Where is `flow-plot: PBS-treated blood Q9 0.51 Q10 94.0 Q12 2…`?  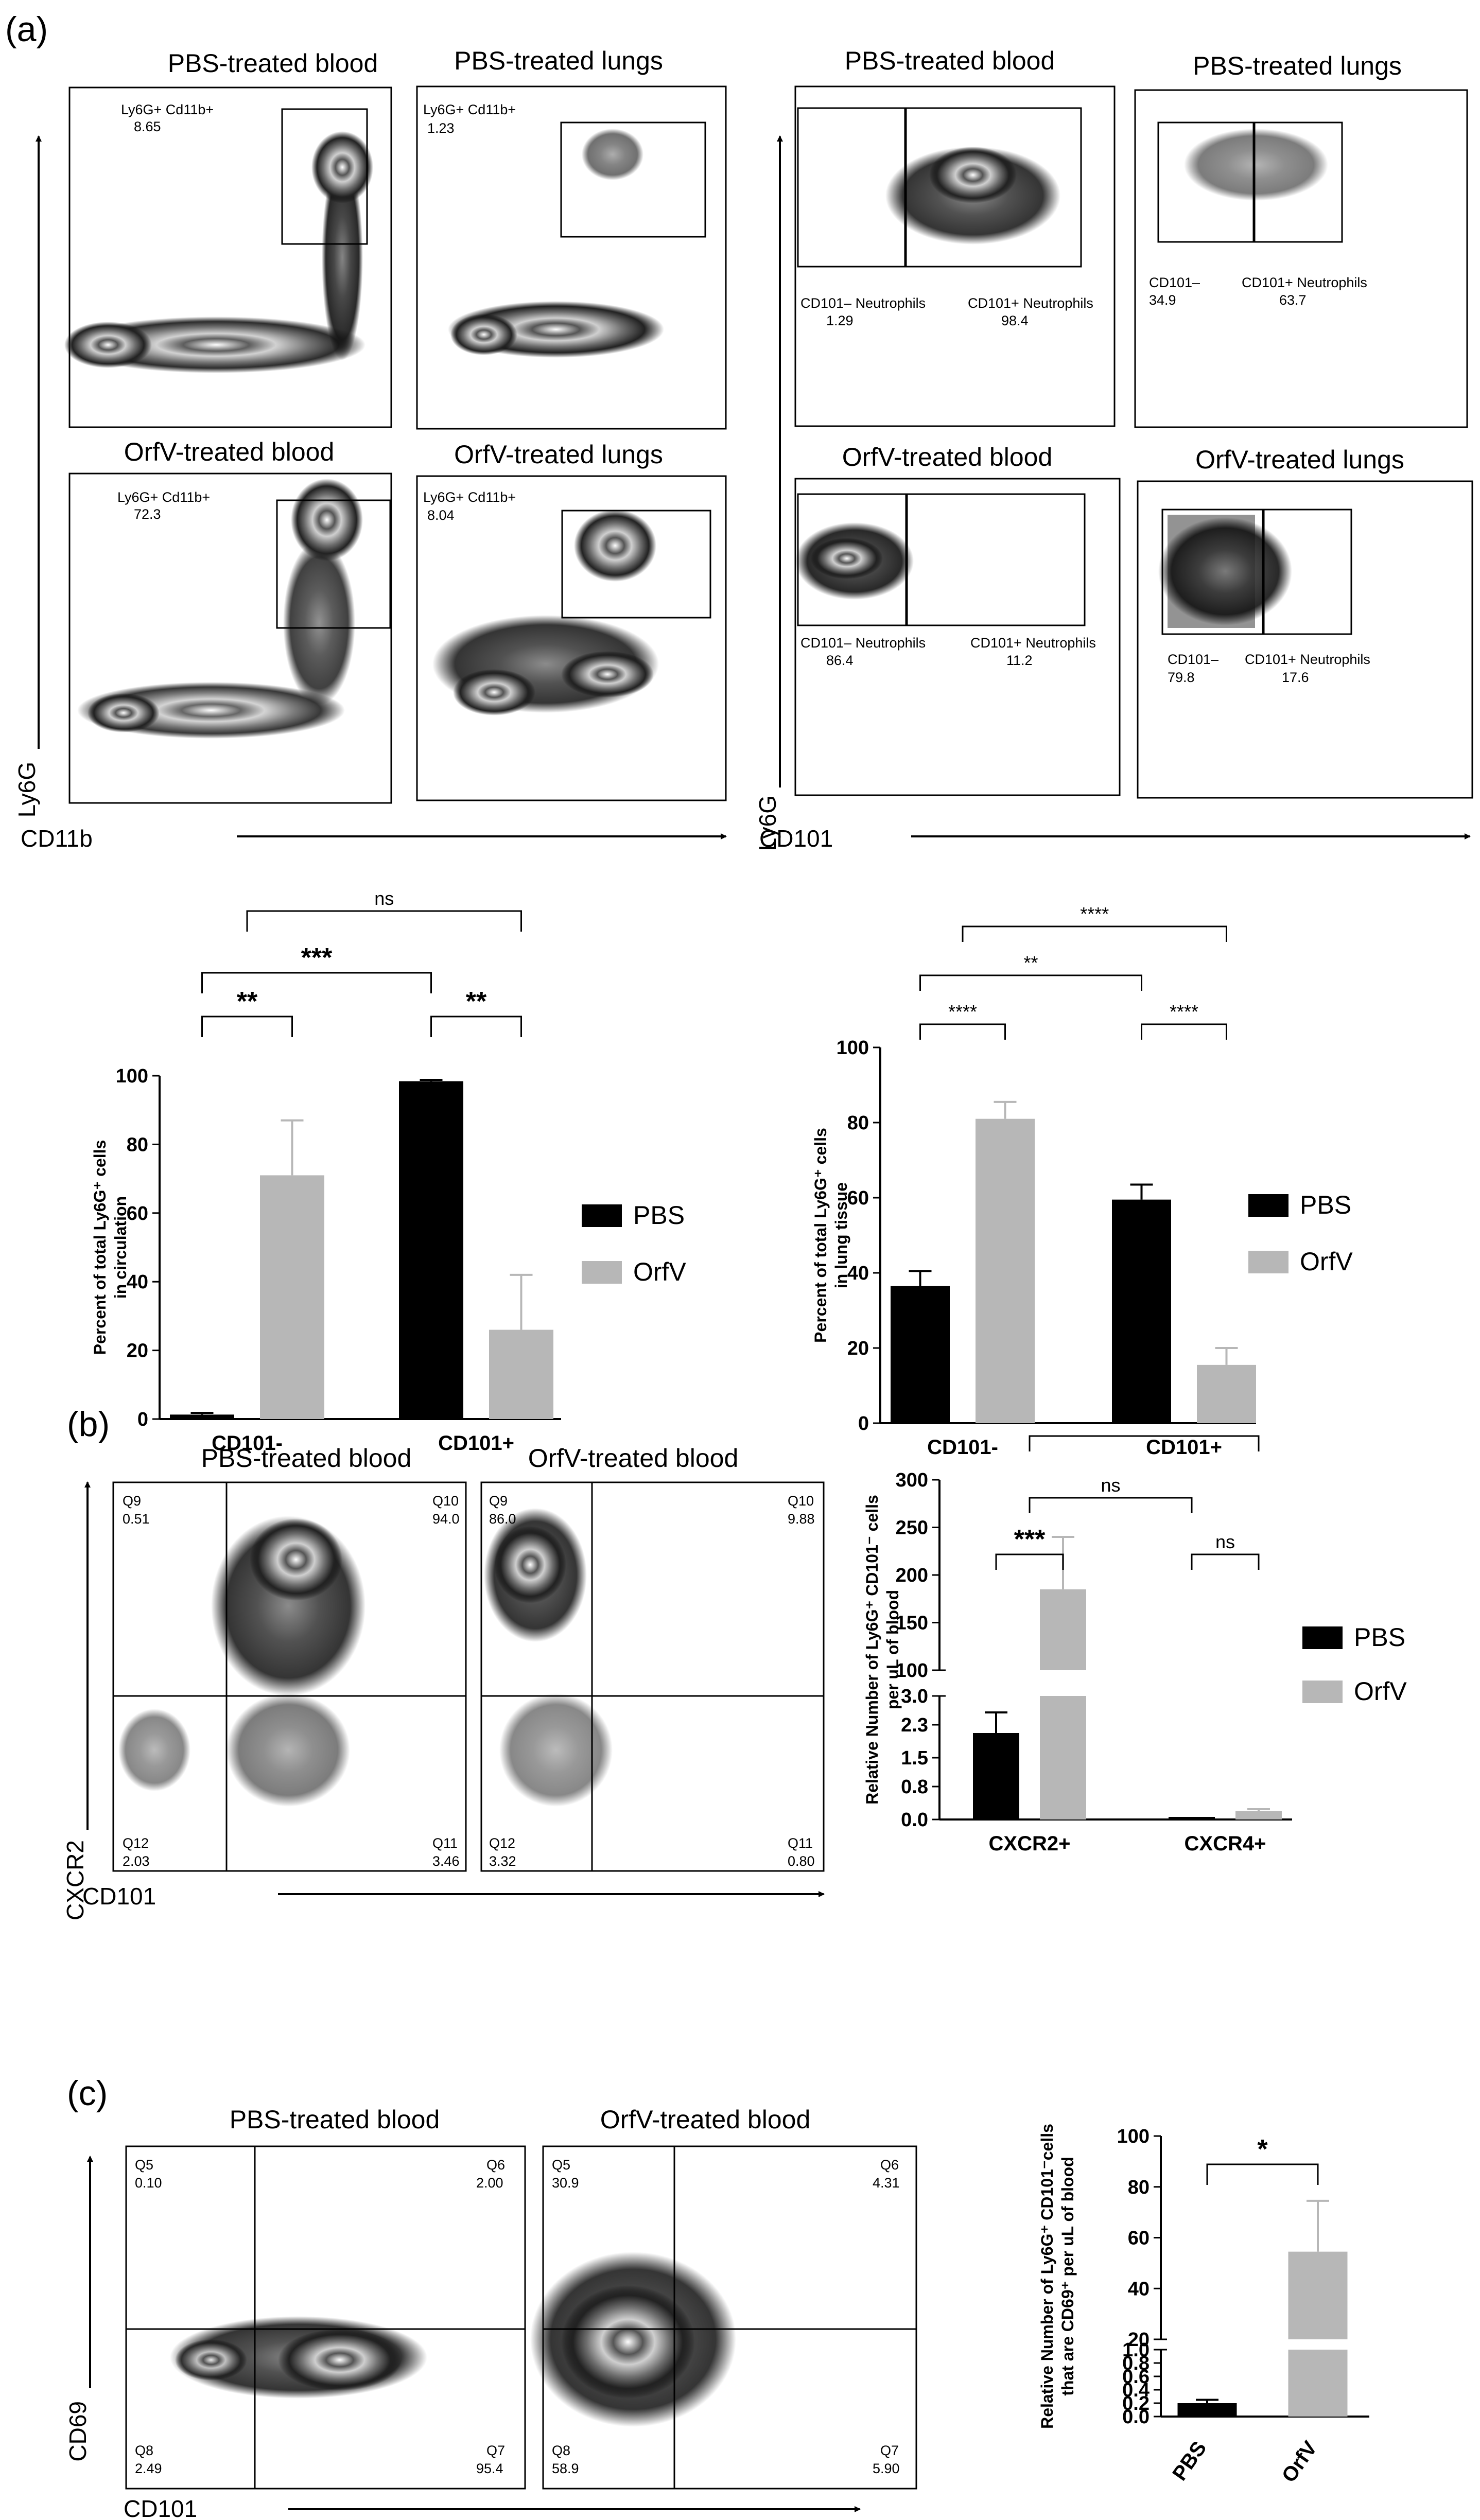 flow-plot: PBS-treated blood Q9 0.51 Q10 94.0 Q12 2… is located at coordinates (289, 1658).